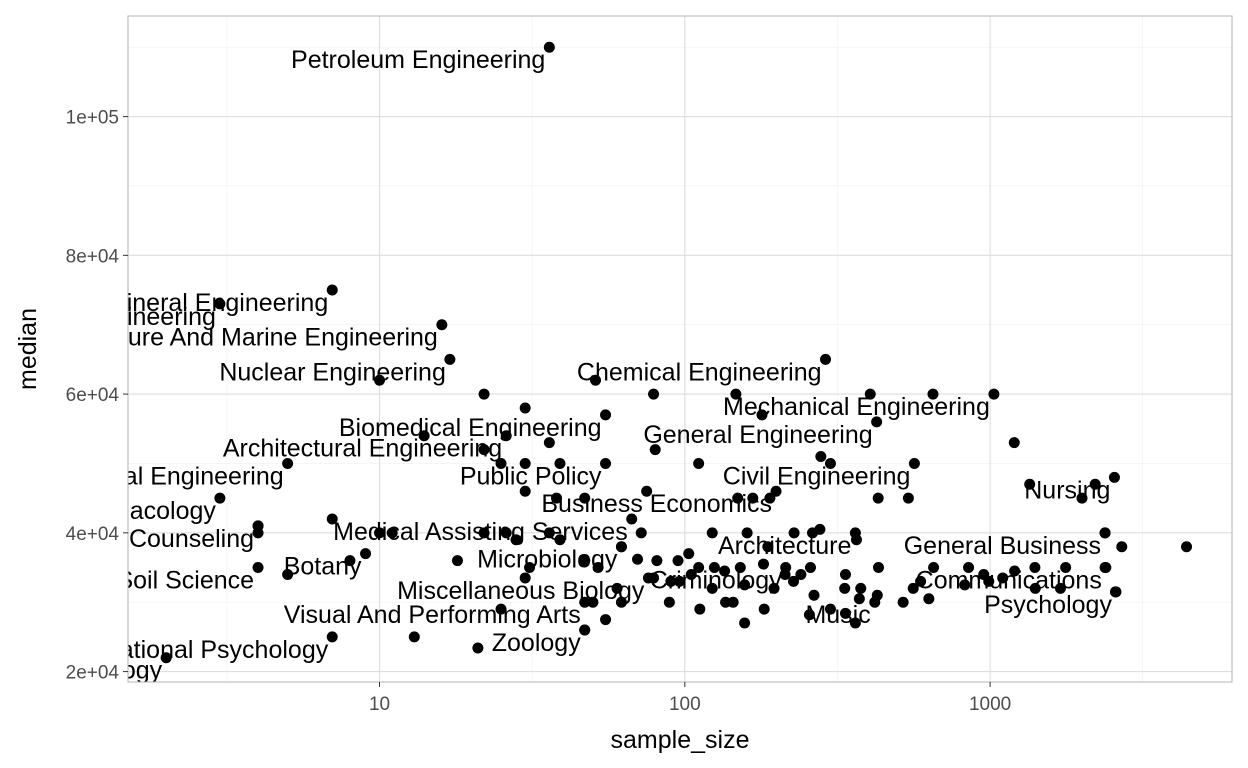 The image size is (1248, 768). Describe the element at coordinates (108, 317) in the screenshot. I see `point-label: Metallurgical Engineering` at that location.